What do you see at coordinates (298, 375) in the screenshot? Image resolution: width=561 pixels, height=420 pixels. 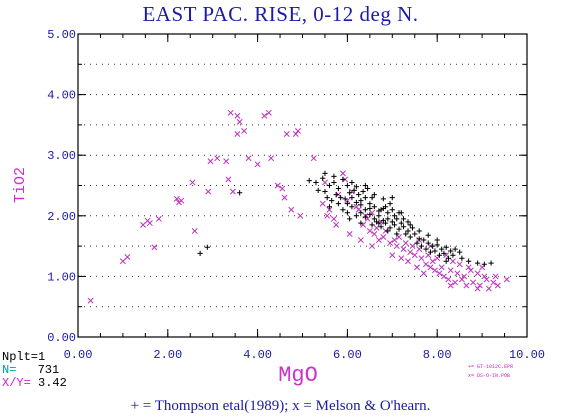 I see `x-axis-label: MgO` at bounding box center [298, 375].